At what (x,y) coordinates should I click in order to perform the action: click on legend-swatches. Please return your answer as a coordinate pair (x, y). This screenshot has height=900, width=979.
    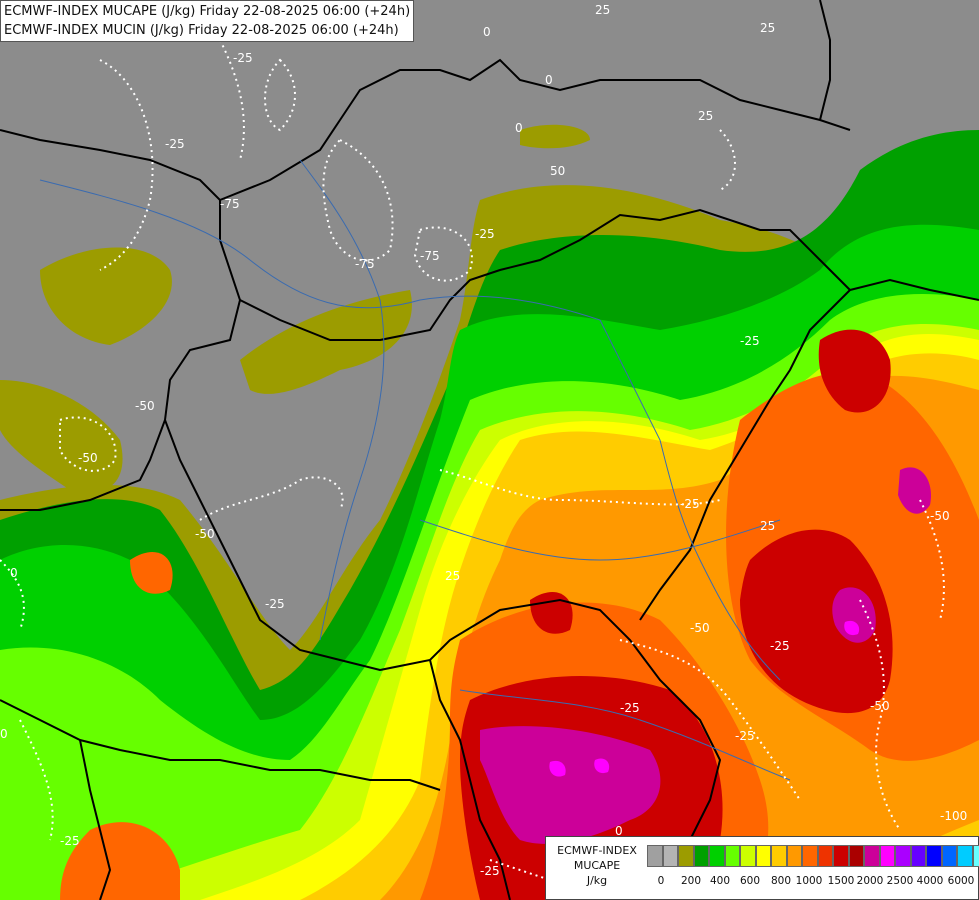
    Looking at the image, I should click on (813, 856).